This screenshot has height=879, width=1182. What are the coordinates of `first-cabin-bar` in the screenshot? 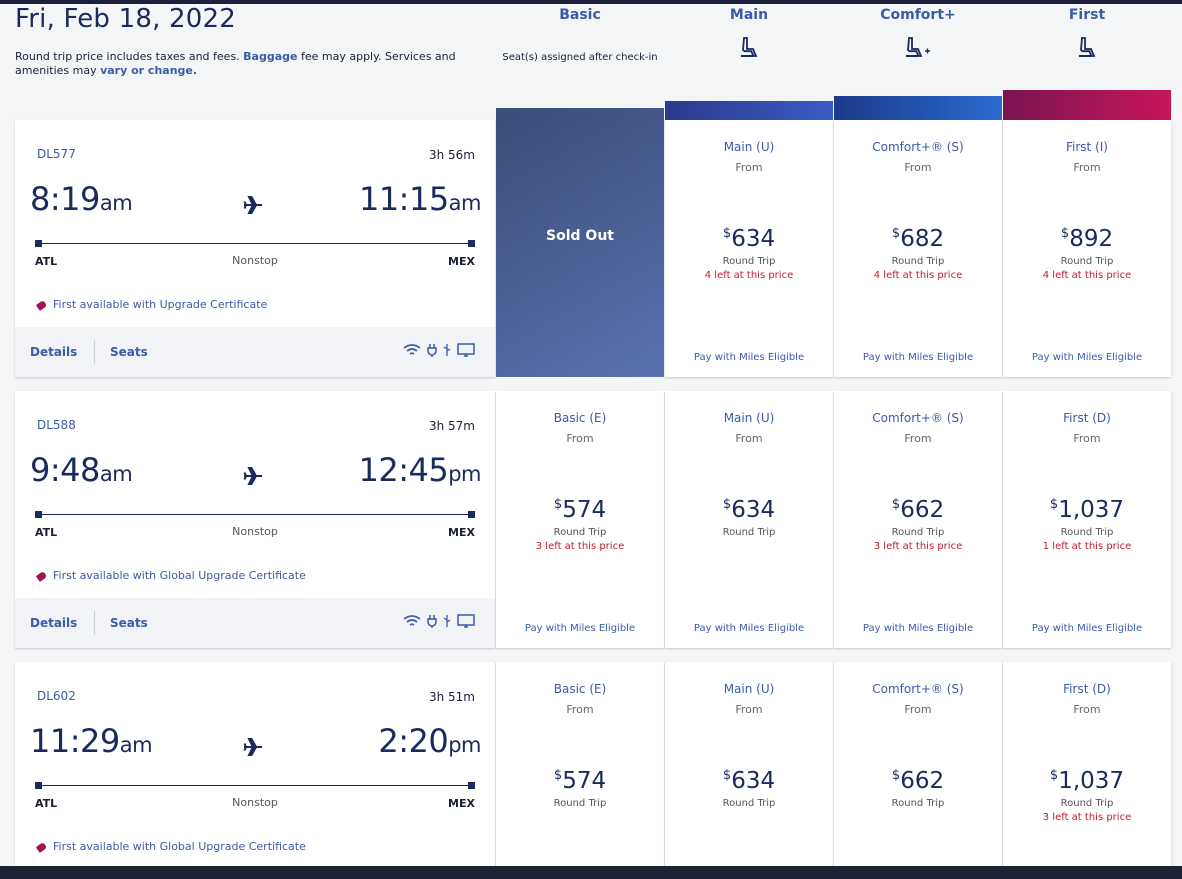 It's located at (1087, 105).